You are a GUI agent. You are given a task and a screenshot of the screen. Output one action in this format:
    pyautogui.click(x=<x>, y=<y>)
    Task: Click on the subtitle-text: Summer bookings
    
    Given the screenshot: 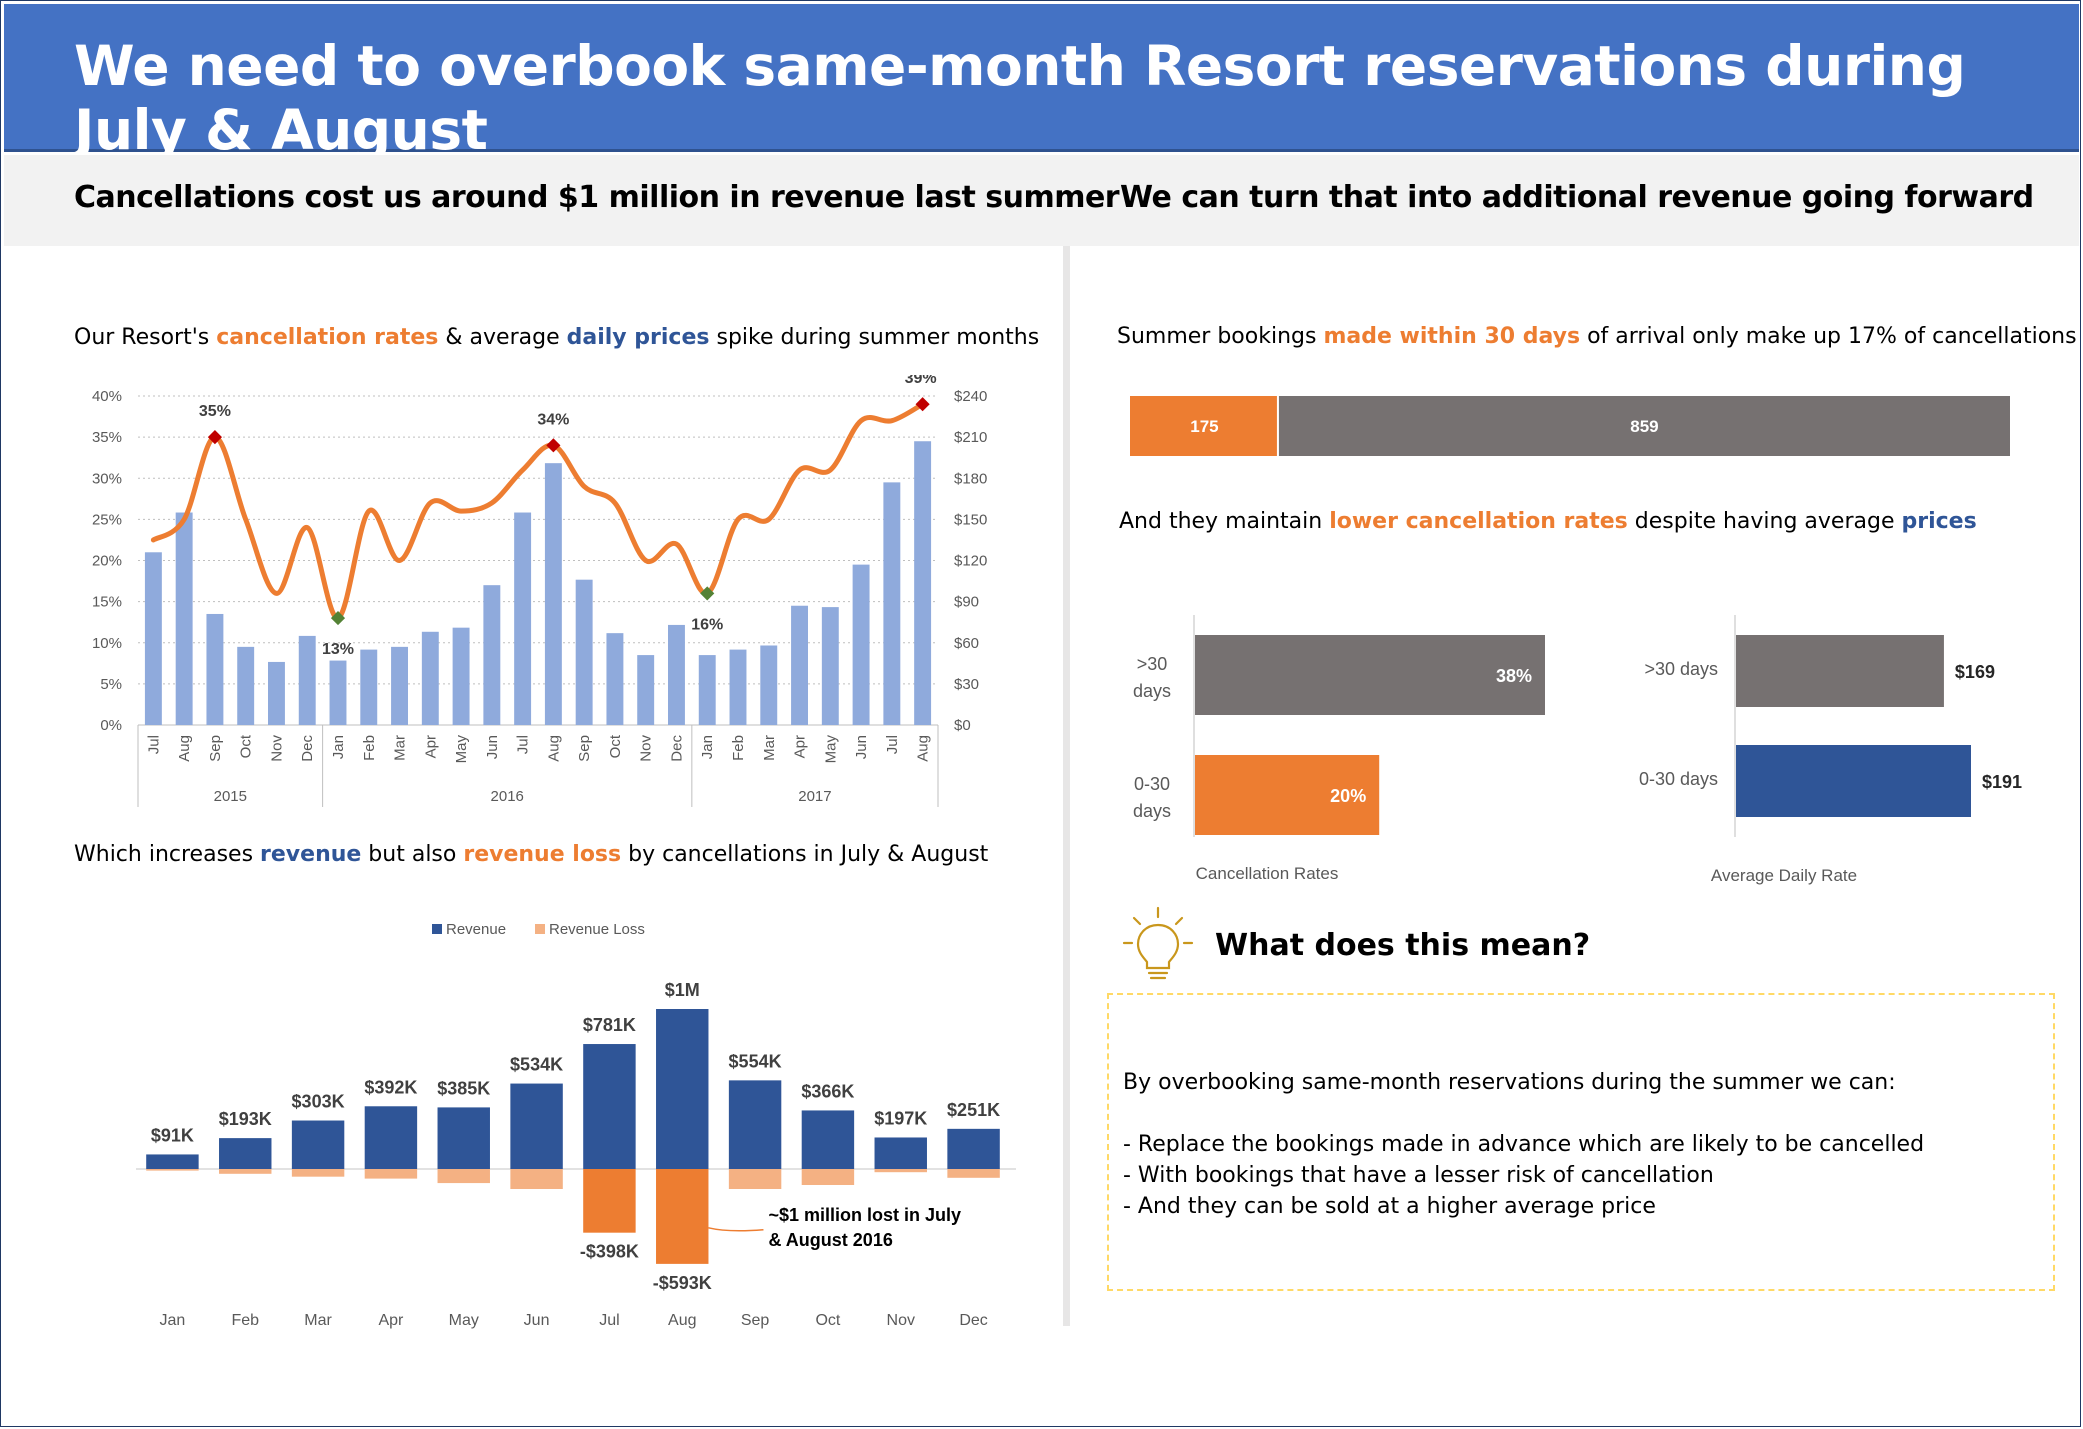 What is the action you would take?
    pyautogui.click(x=1220, y=336)
    